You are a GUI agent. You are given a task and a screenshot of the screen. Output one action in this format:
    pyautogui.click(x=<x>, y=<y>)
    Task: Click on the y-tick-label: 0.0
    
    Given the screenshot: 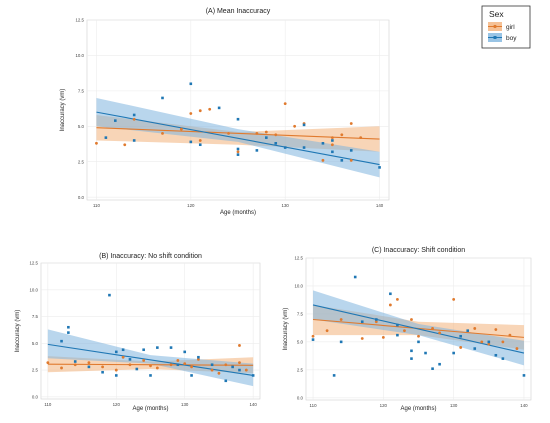 What is the action you would take?
    pyautogui.click(x=81, y=197)
    